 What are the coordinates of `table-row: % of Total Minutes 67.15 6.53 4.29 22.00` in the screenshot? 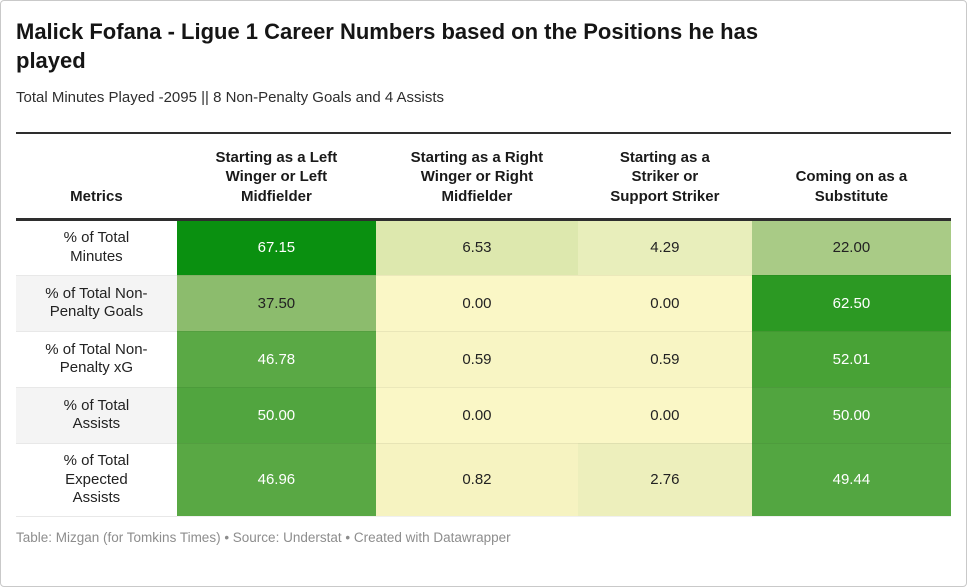 It's located at (483, 247).